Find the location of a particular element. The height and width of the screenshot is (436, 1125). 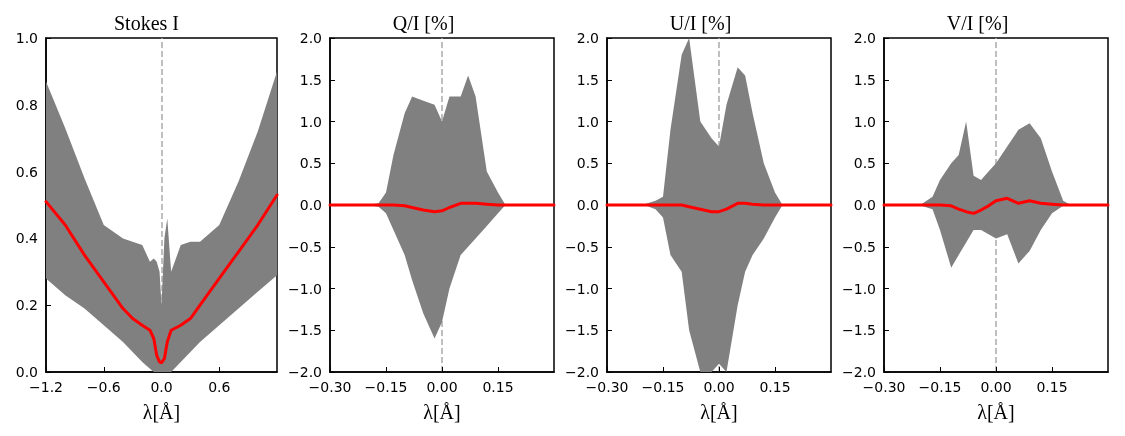

x-tick-label: −1.2 is located at coordinates (46, 387).